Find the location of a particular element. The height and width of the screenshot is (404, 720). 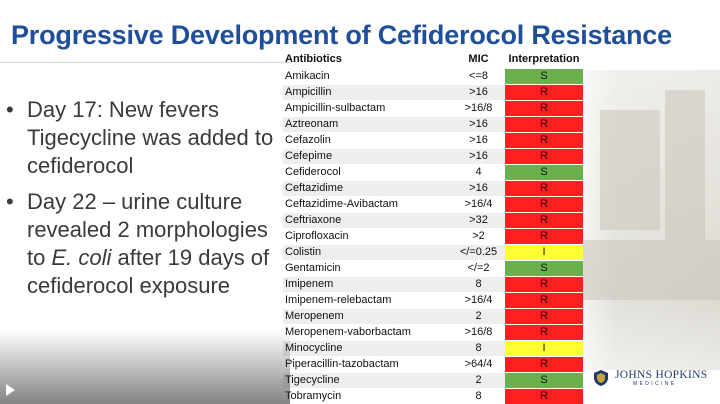

table-row: Ciprofloxacin >2 R is located at coordinates (433, 236).